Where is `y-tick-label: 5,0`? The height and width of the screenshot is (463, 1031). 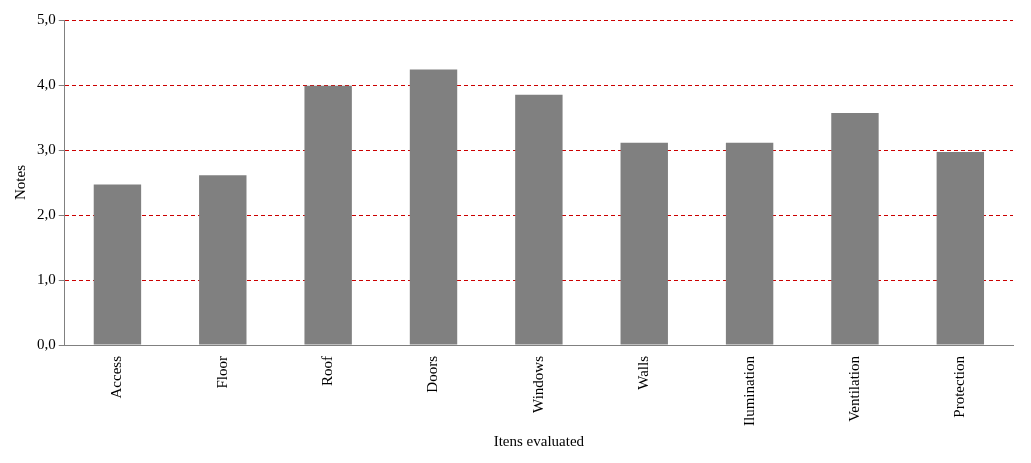
y-tick-label: 5,0 is located at coordinates (46, 18).